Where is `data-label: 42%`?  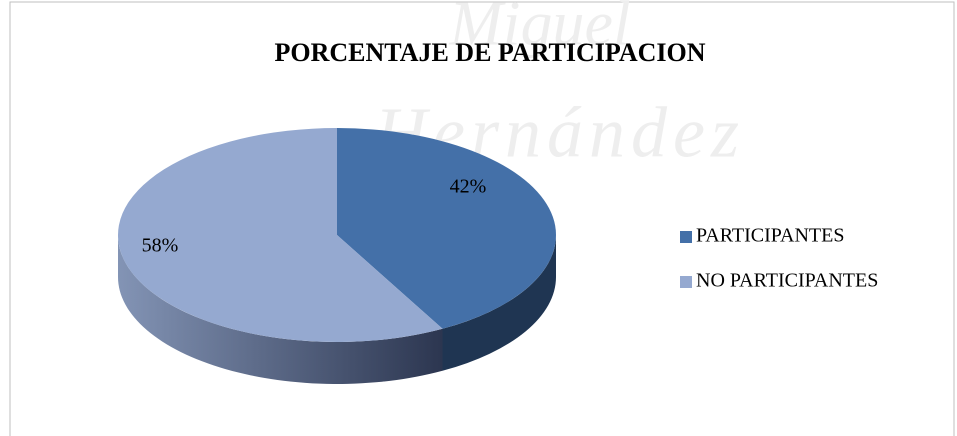 data-label: 42% is located at coordinates (468, 187).